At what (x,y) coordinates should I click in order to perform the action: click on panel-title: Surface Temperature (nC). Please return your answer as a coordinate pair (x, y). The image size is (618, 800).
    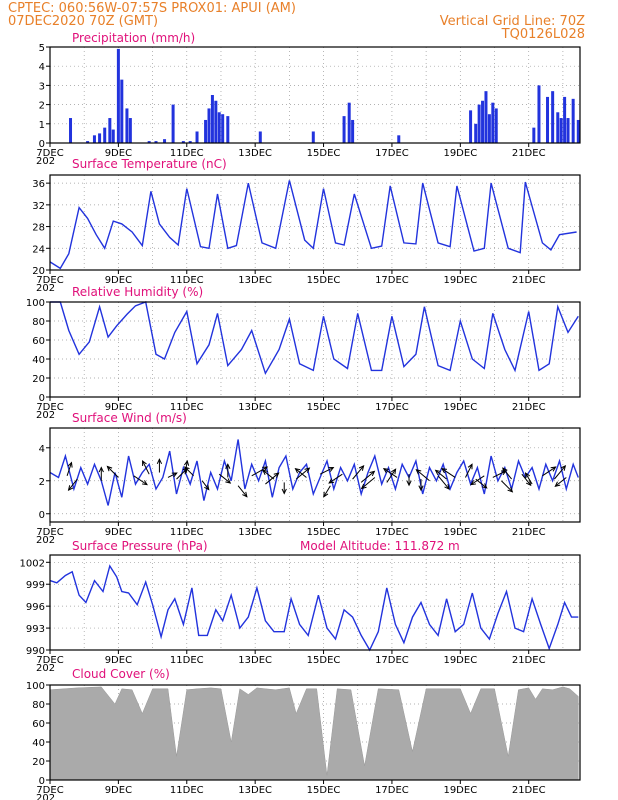
    Looking at the image, I should click on (149, 164).